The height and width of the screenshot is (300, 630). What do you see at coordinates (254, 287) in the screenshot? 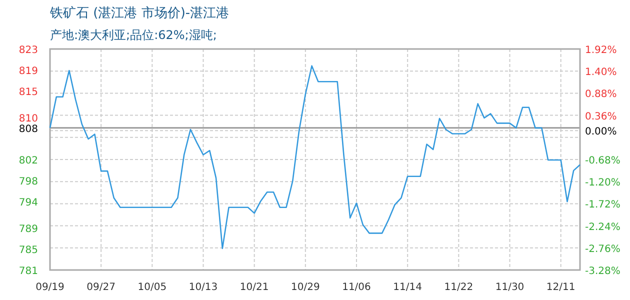
I see `x-tick-label: 10/21` at bounding box center [254, 287].